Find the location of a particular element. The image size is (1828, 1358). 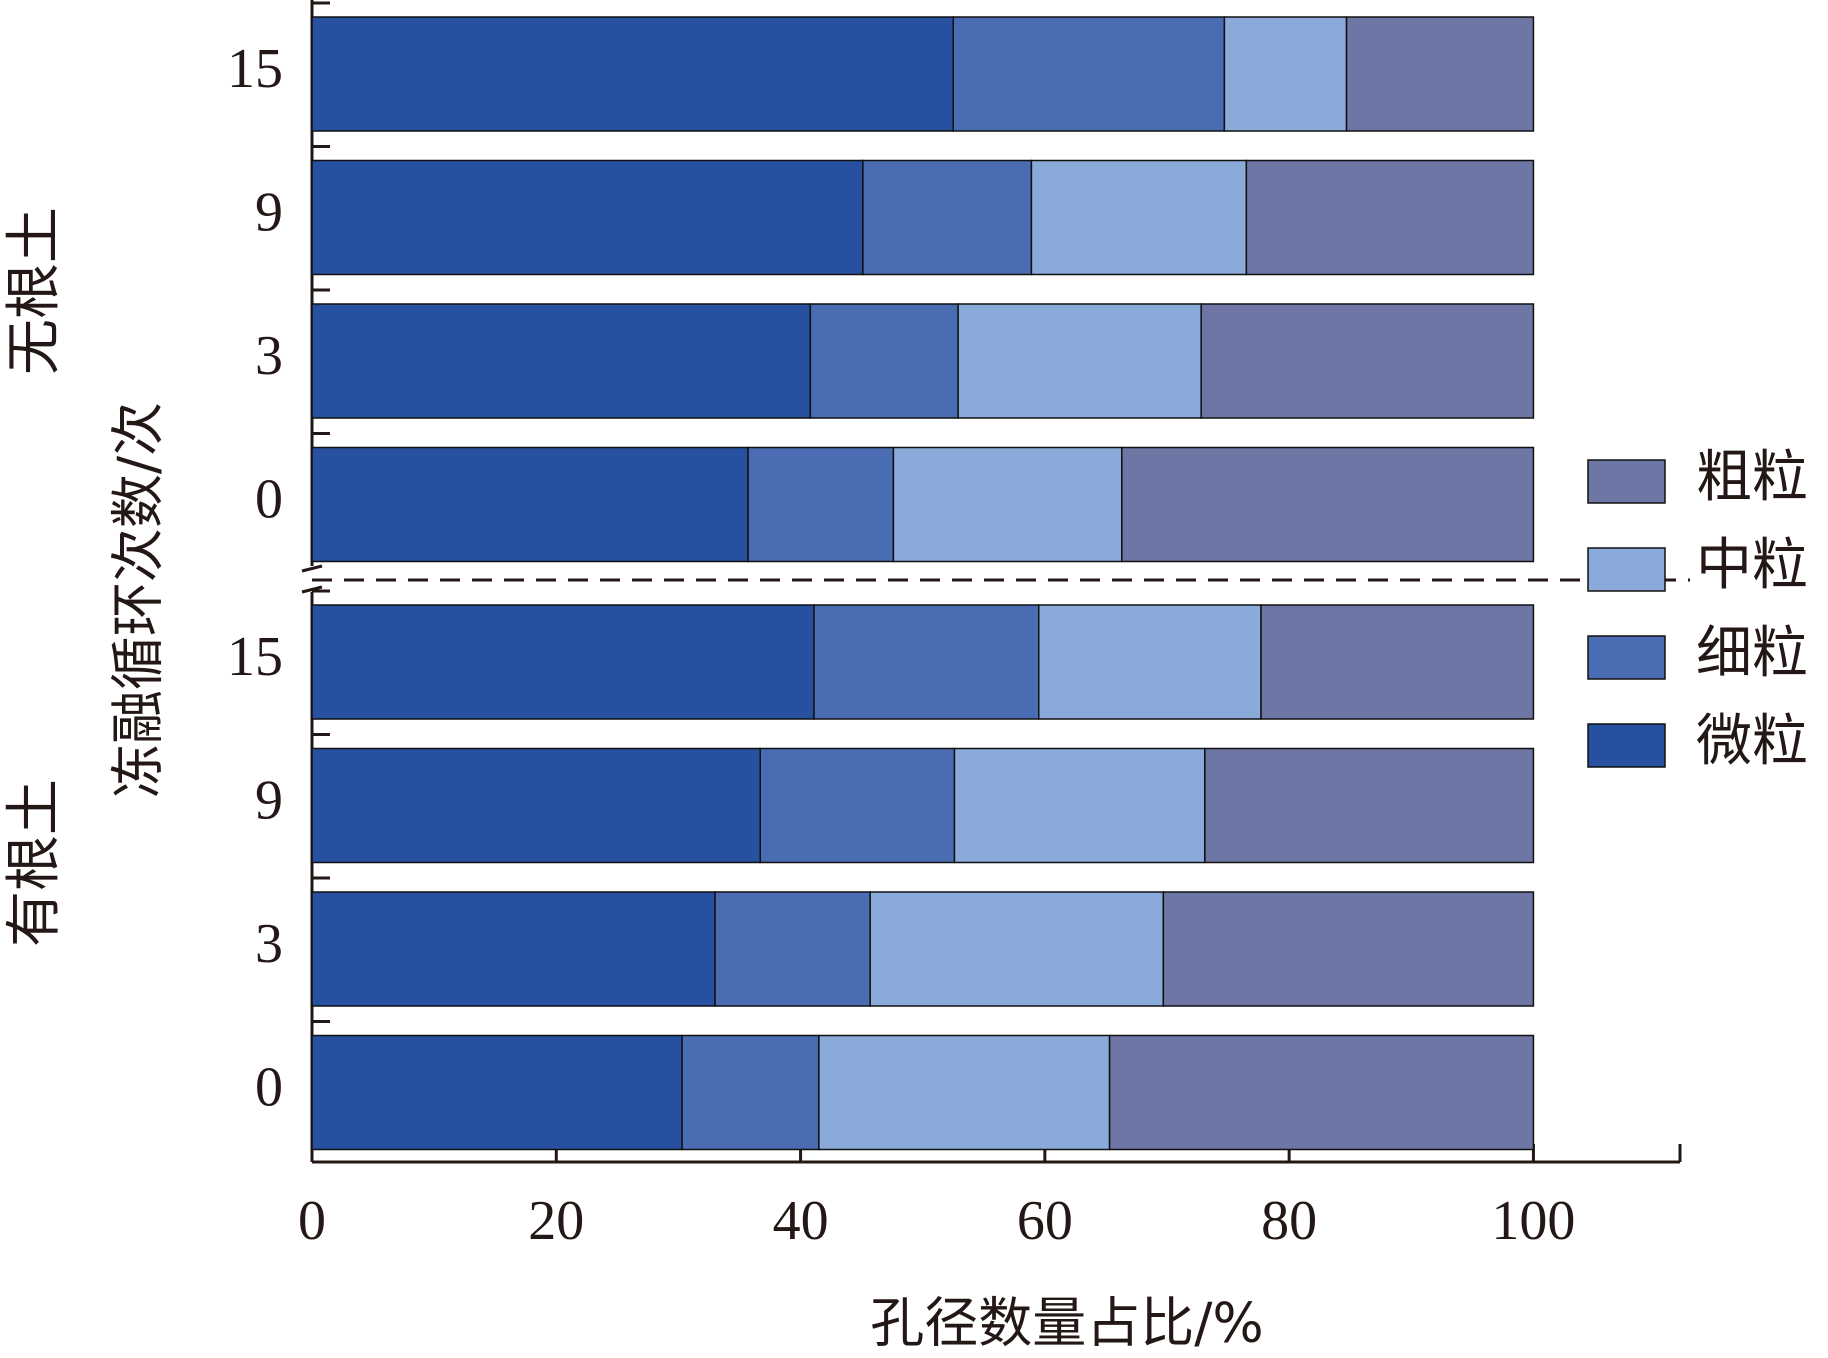

y-axis-label: 冻融循环次数/次 is located at coordinates (138, 600).